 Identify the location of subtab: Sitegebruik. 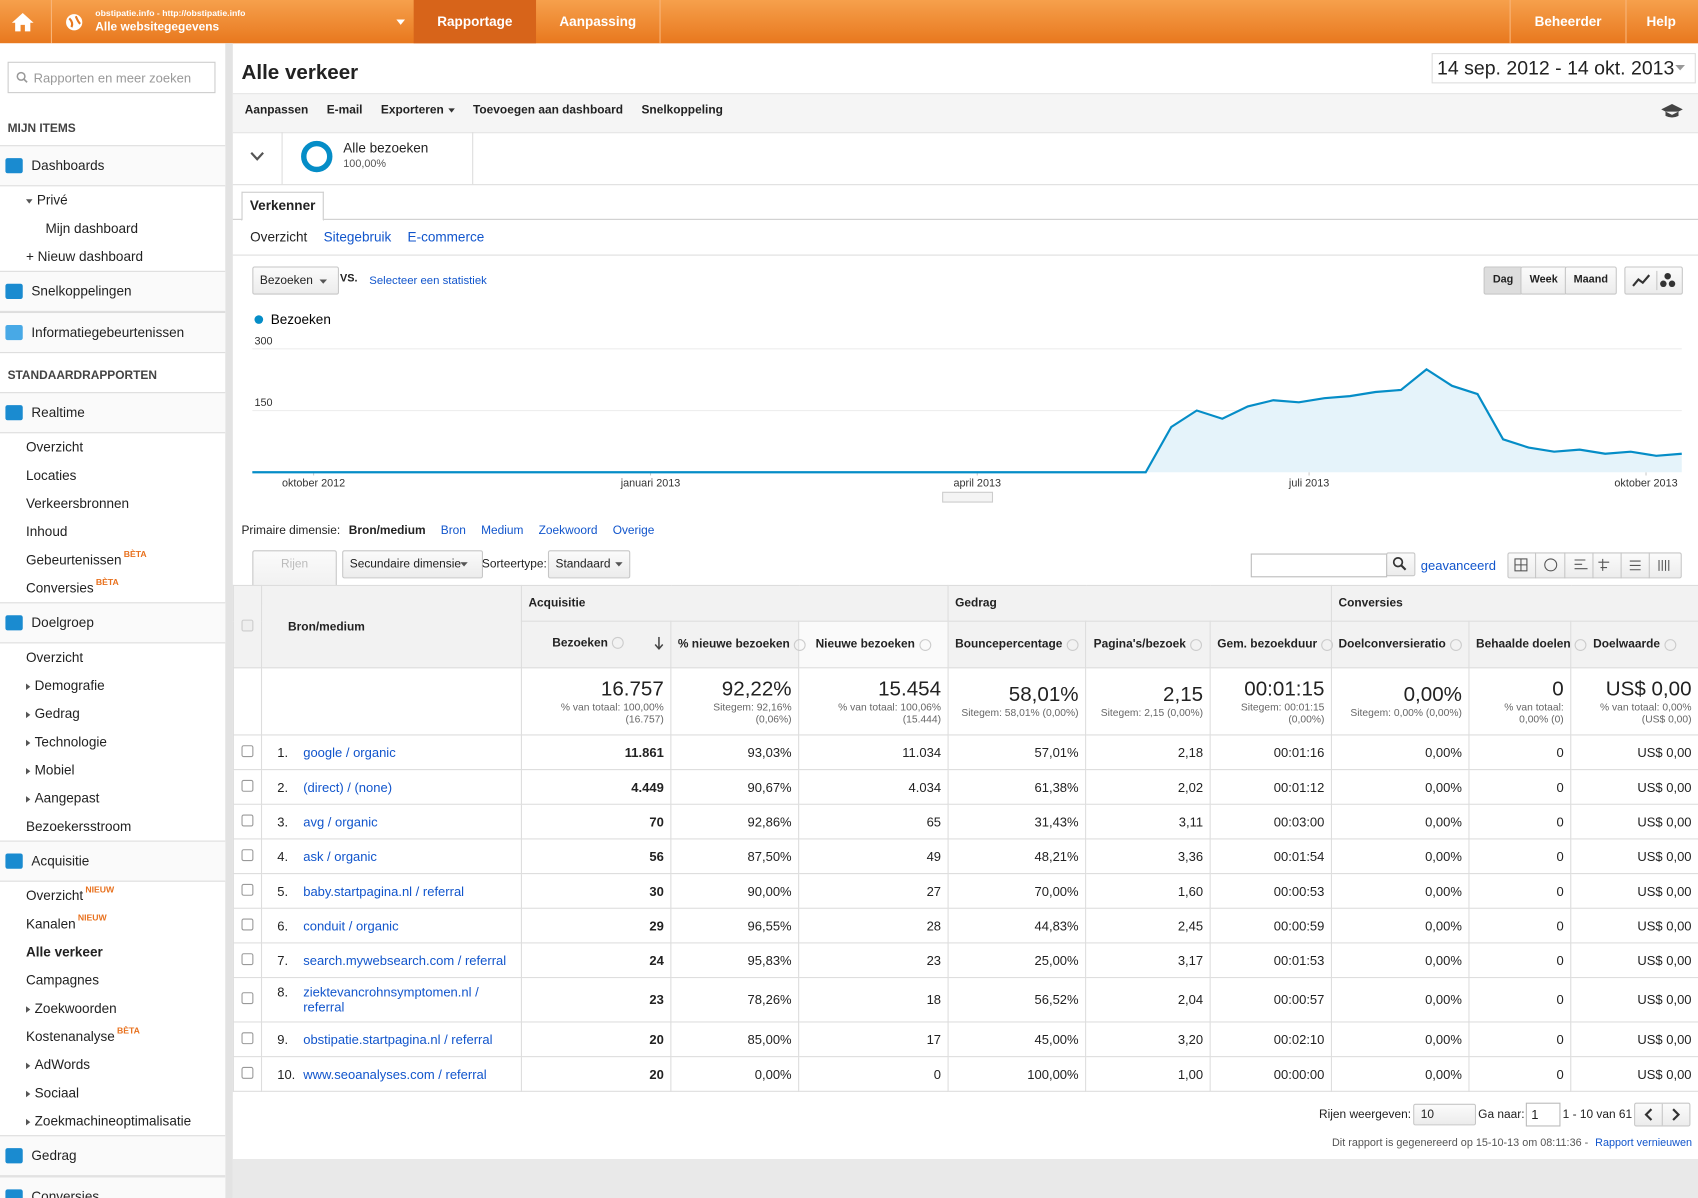
(357, 237).